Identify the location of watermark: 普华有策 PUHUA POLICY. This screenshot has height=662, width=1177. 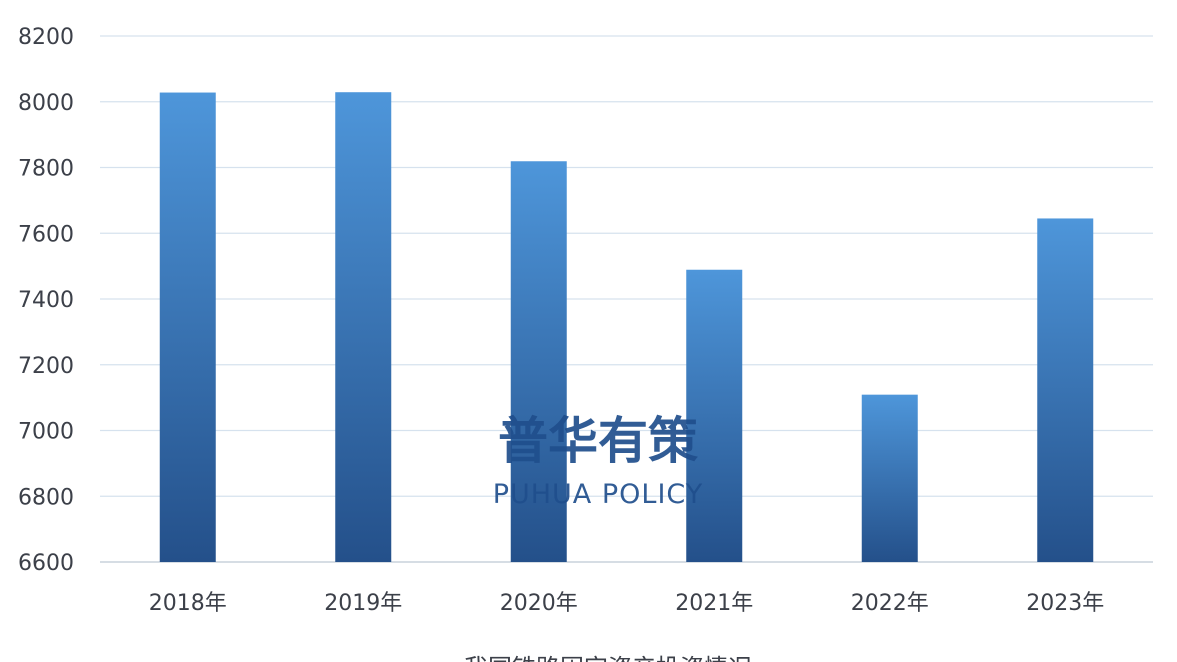
(598, 461).